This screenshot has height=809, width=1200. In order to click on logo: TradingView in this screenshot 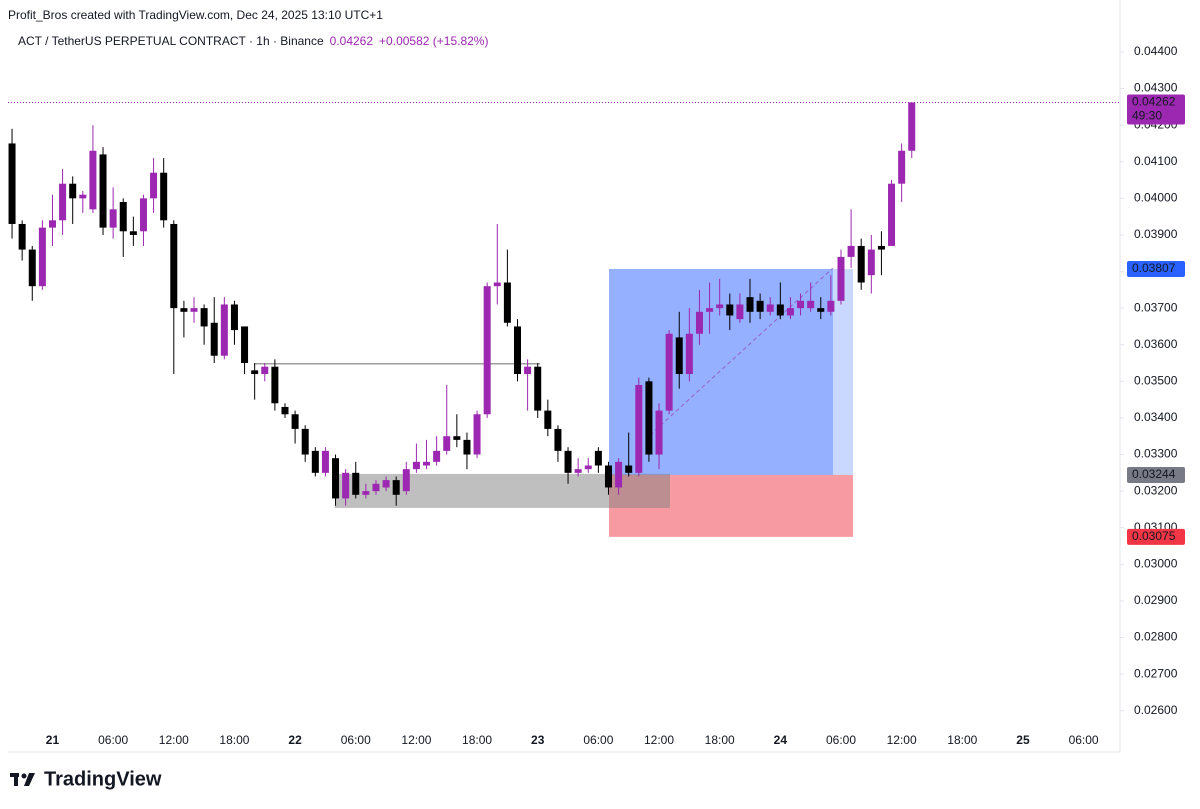, I will do `click(86, 779)`.